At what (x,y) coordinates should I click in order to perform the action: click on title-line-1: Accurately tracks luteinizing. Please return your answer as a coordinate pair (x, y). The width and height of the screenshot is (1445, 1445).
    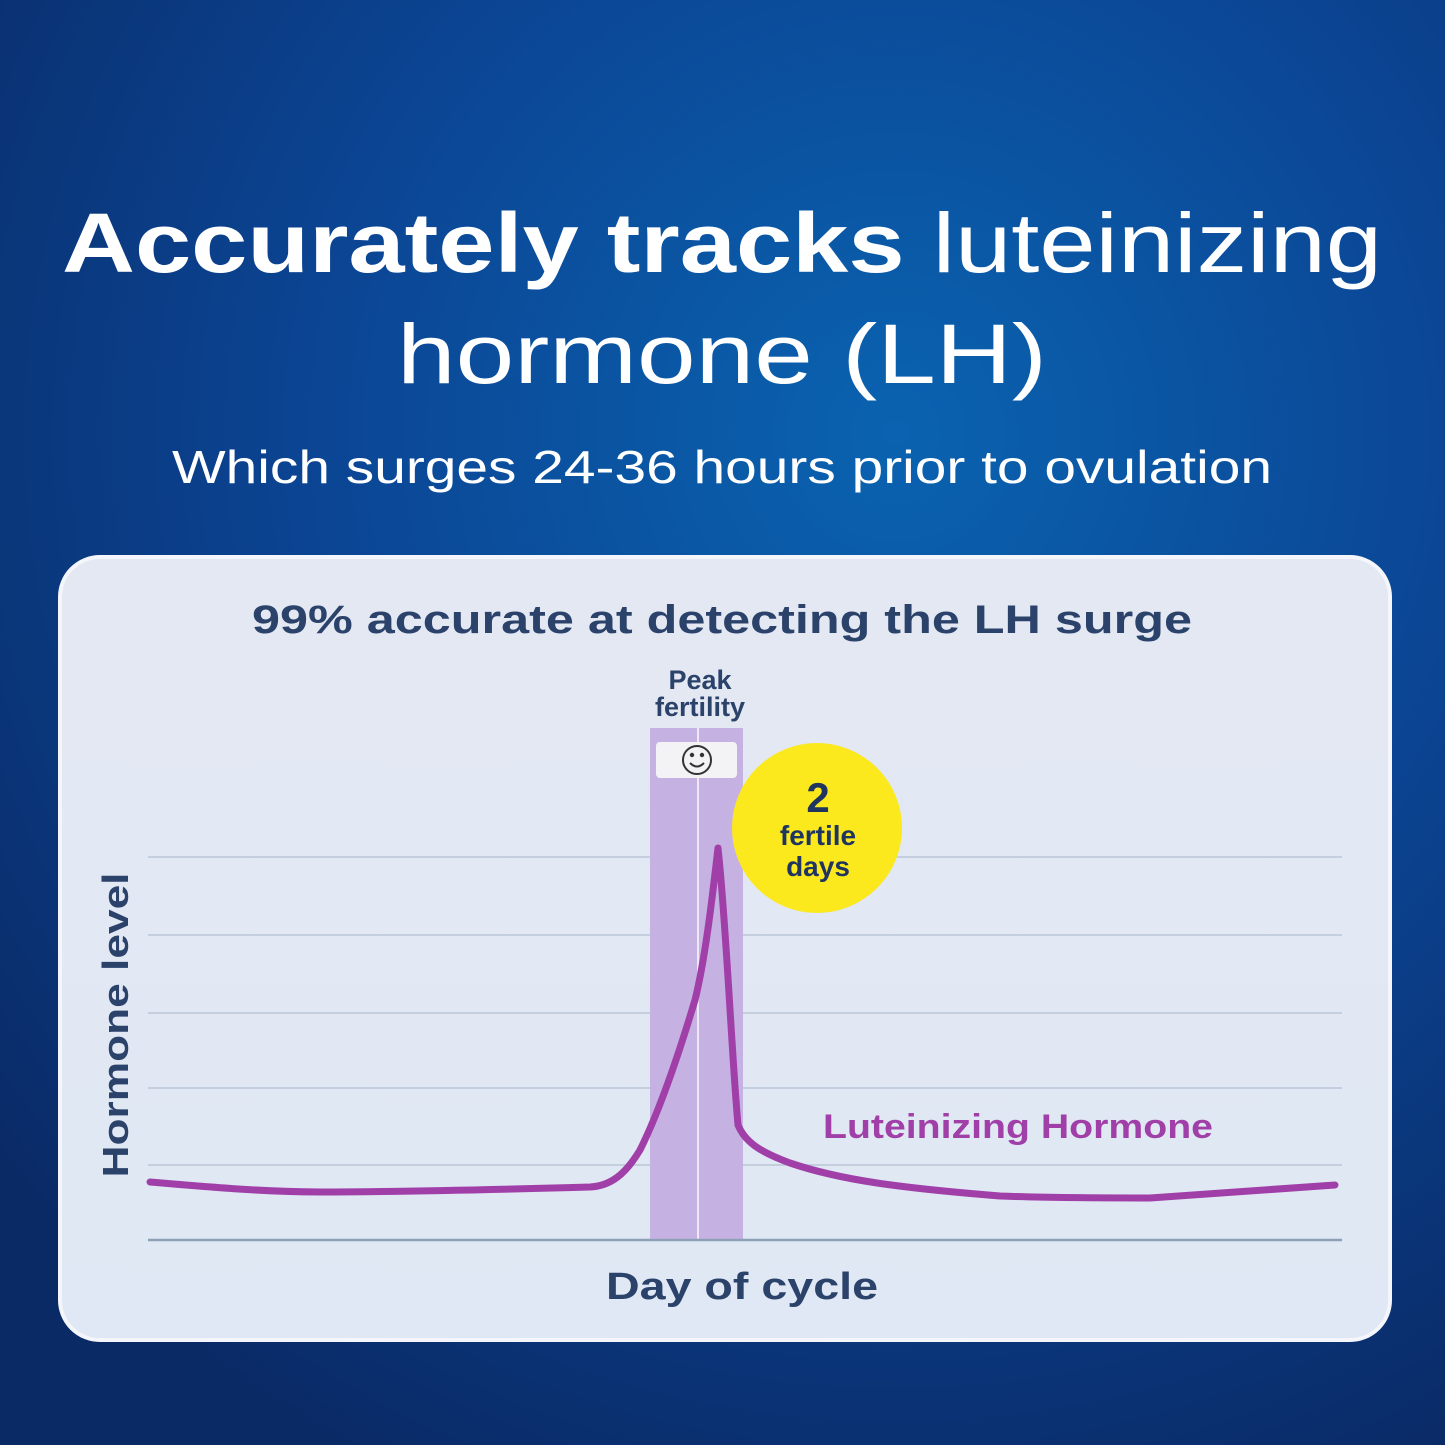
    Looking at the image, I should click on (722, 243).